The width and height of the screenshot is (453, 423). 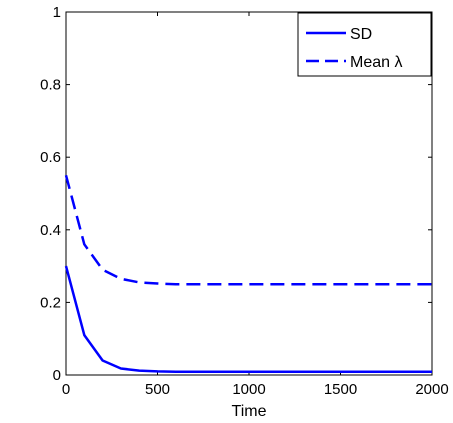 What do you see at coordinates (157, 389) in the screenshot?
I see `x-tick-label: 500` at bounding box center [157, 389].